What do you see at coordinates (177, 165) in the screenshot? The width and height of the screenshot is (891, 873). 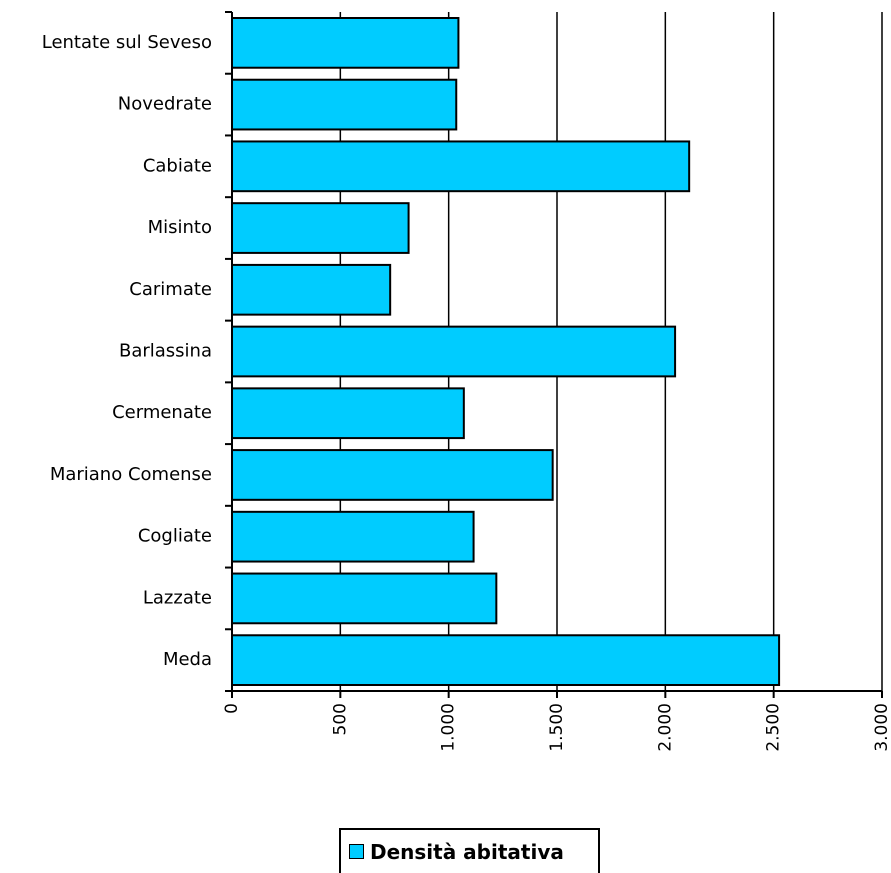 I see `category-label: Cabiate` at bounding box center [177, 165].